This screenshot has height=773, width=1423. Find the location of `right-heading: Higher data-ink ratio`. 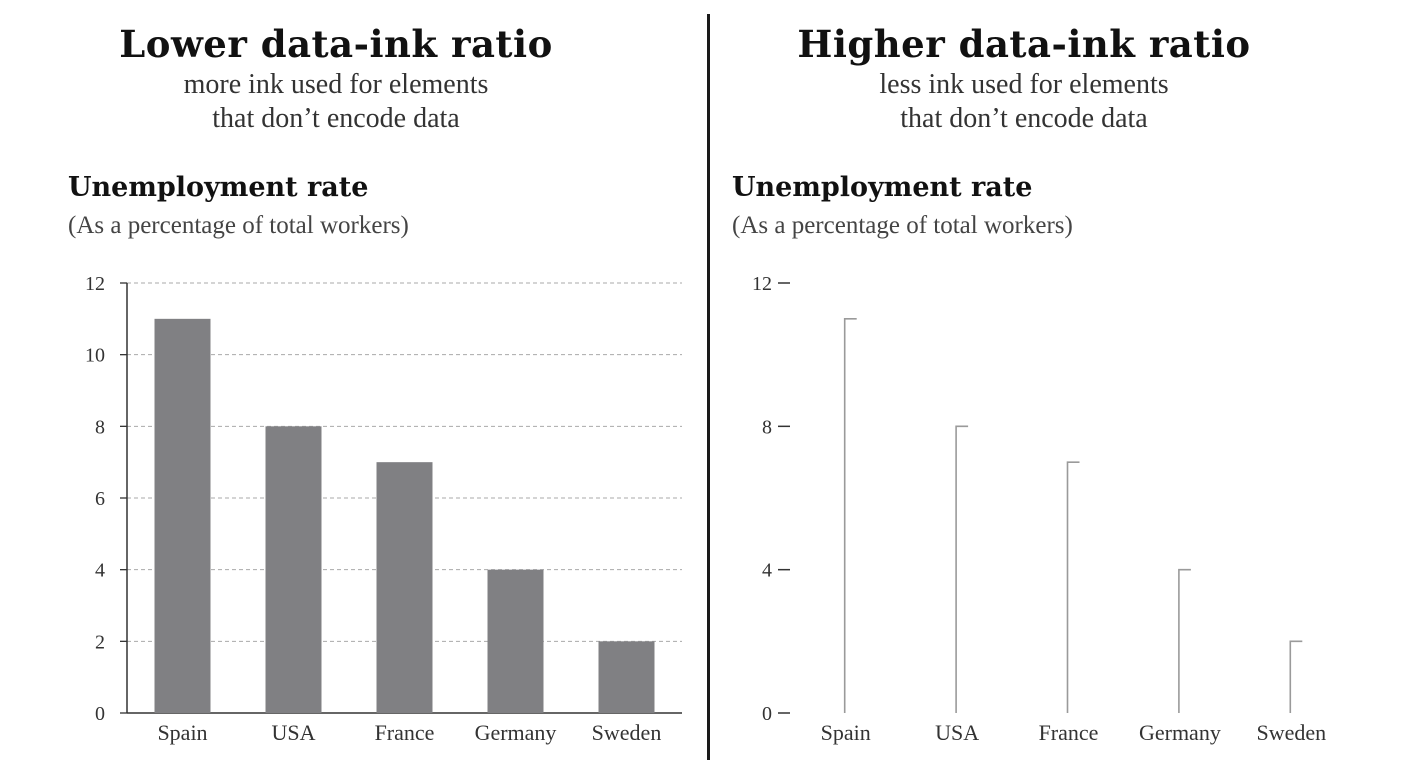

right-heading: Higher data-ink ratio is located at coordinates (1024, 44).